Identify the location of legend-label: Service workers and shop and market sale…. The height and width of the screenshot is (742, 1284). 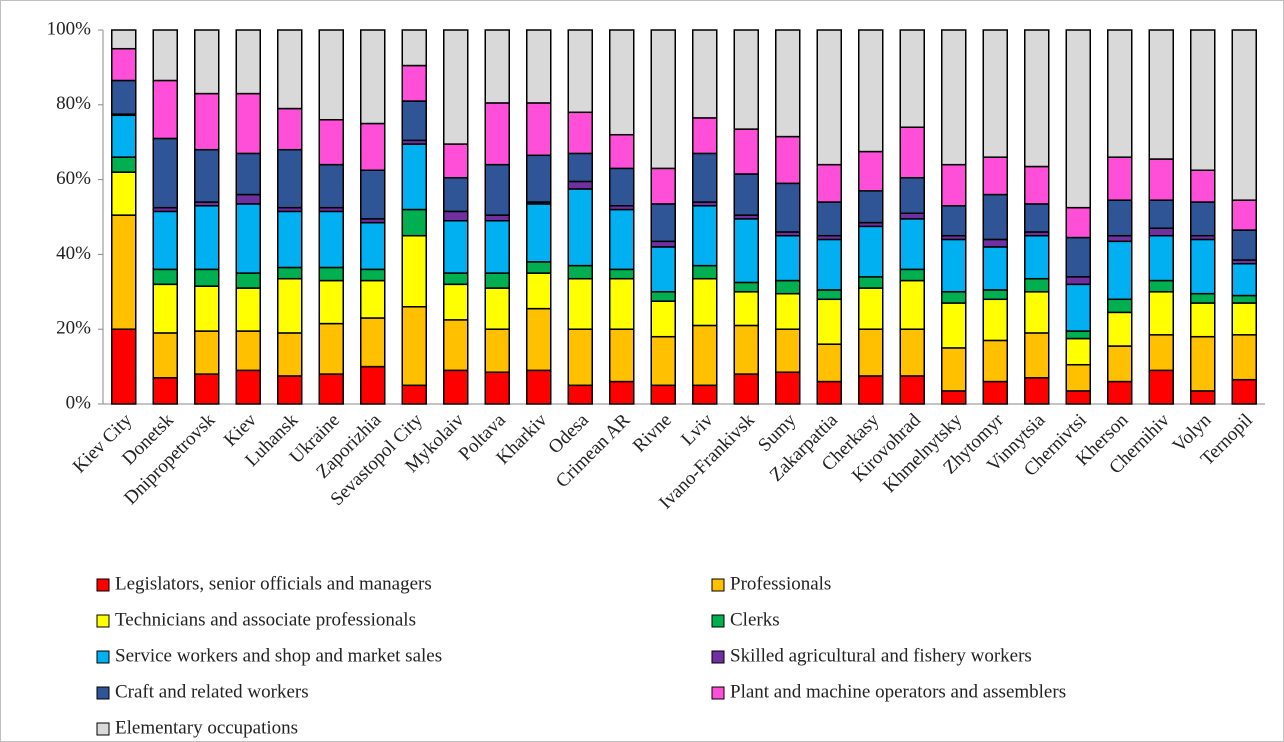
(278, 655).